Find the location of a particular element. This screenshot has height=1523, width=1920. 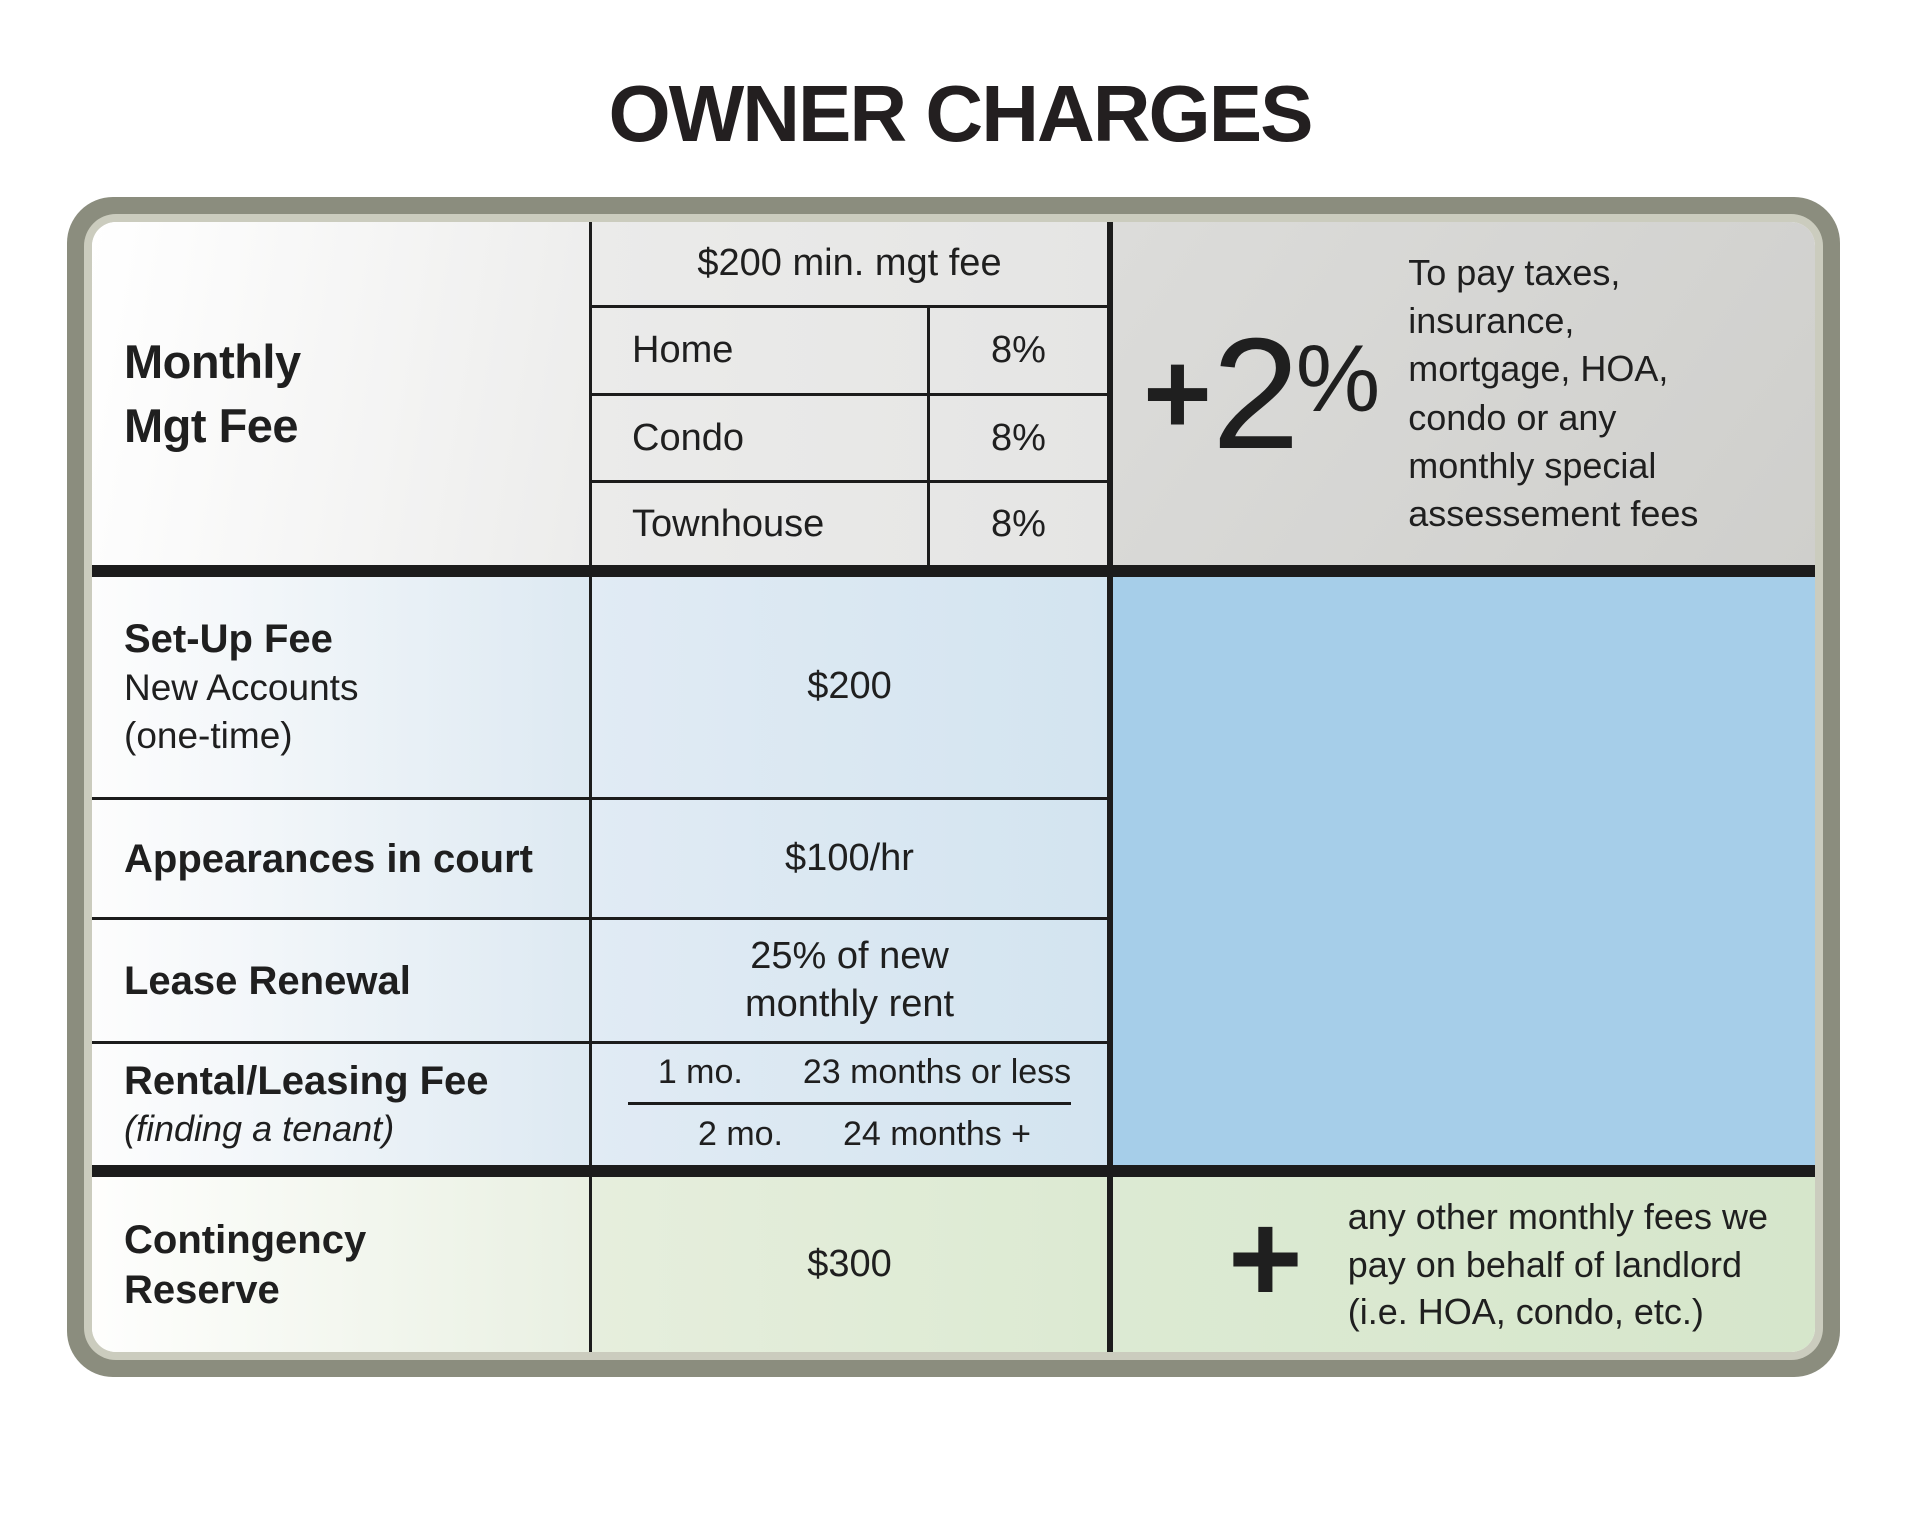

rate-row-townhouse: Townhouse 8% is located at coordinates (849, 522).